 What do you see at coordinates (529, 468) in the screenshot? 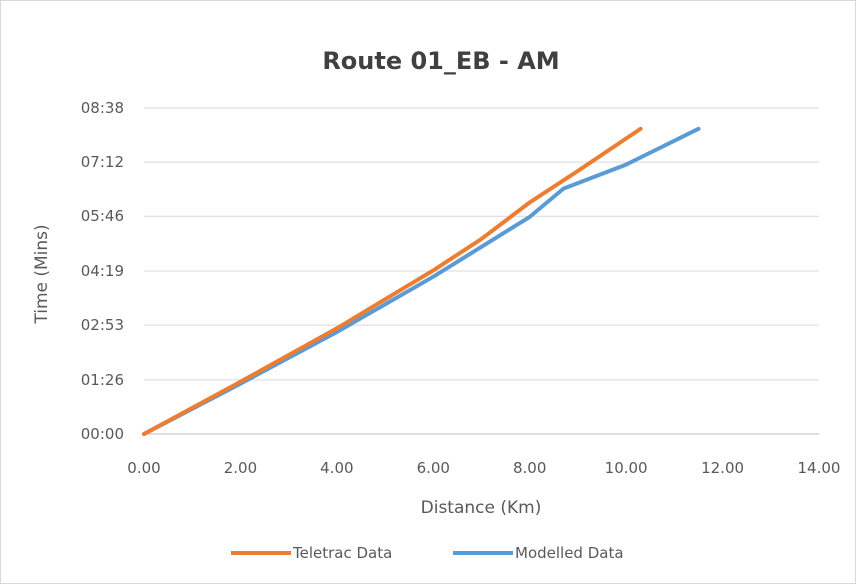
I see `x-tick-label: 8.00` at bounding box center [529, 468].